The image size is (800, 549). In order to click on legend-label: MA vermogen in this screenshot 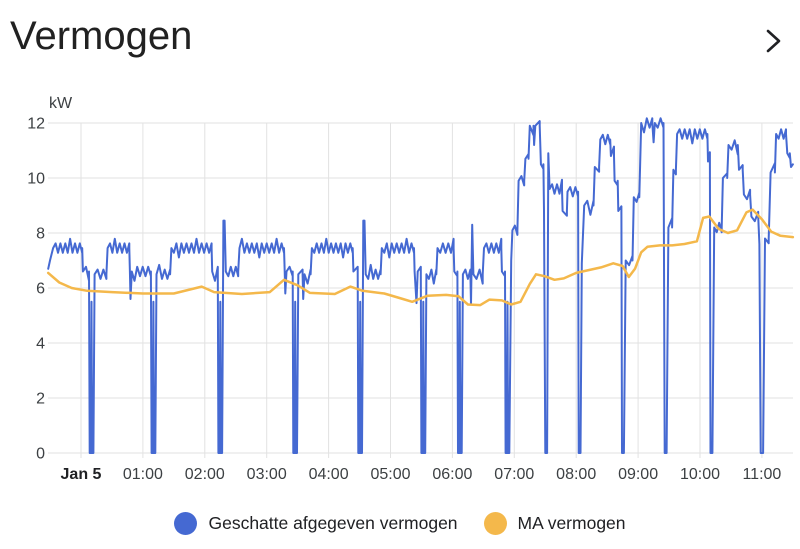, I will do `click(571, 523)`.